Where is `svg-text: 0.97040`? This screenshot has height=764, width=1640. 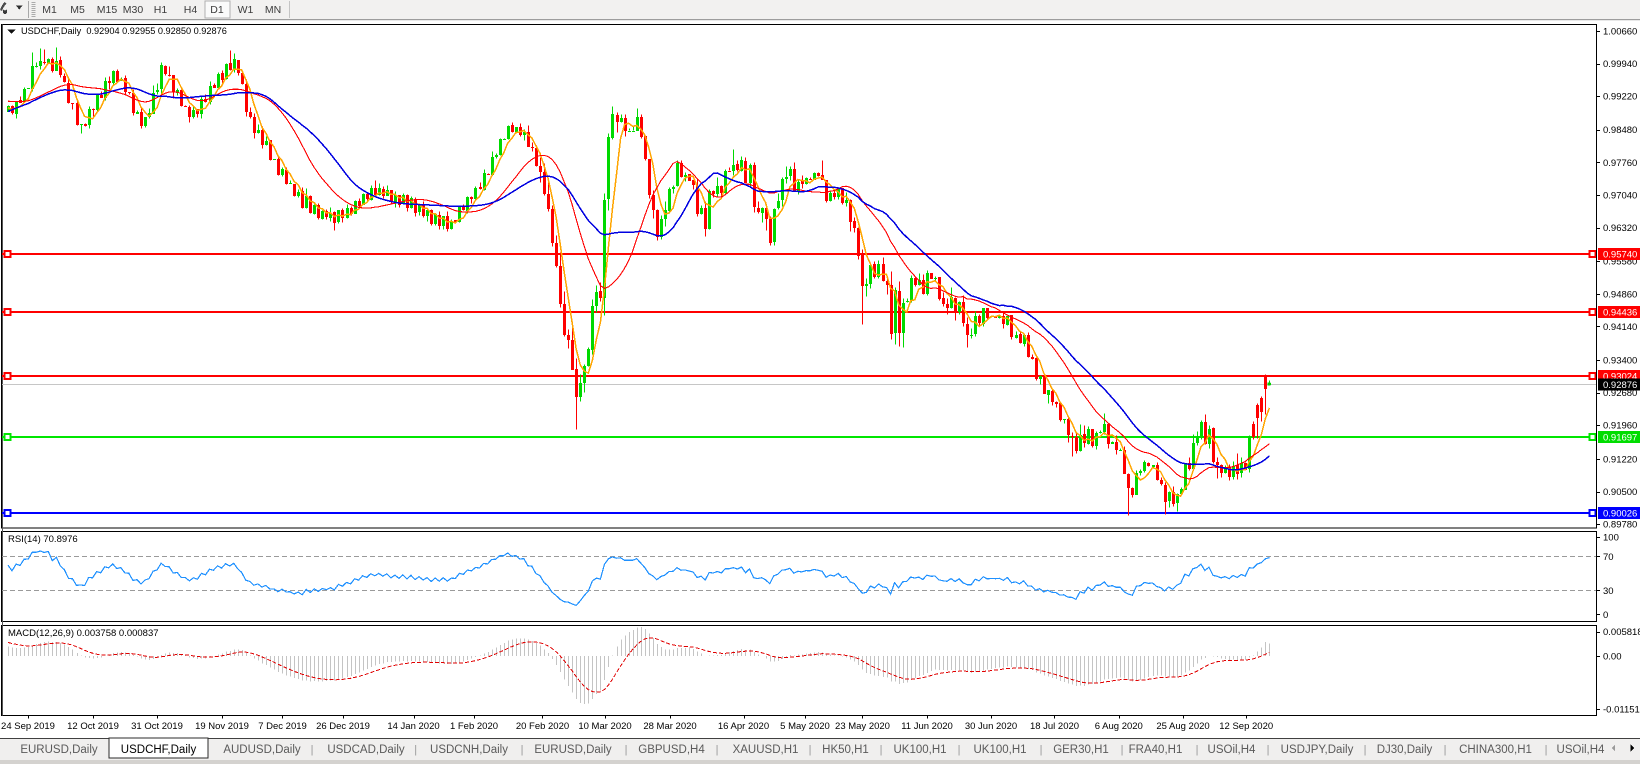
svg-text: 0.97040 is located at coordinates (1620, 195).